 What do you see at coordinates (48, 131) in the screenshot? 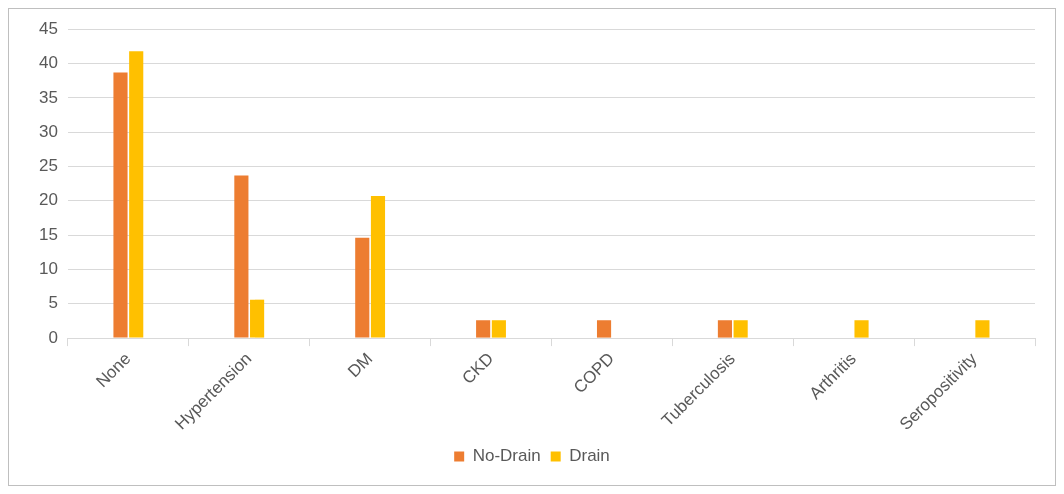
I see `y-tick-label: 30` at bounding box center [48, 131].